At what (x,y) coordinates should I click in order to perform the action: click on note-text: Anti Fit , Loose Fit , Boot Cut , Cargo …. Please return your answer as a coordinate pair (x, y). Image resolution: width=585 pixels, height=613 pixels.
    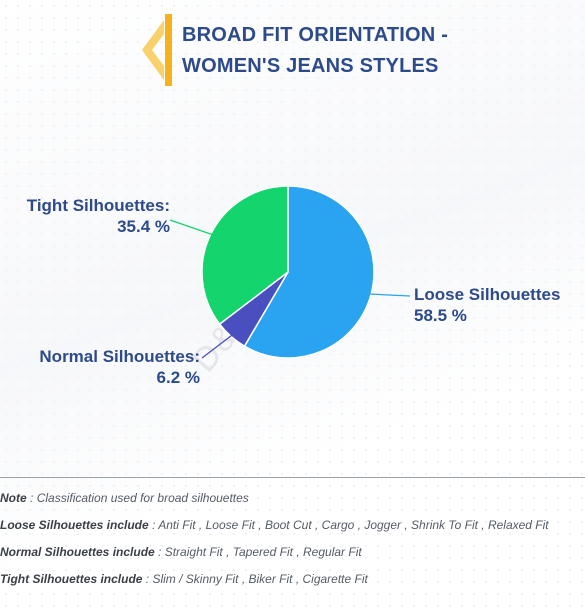
    Looking at the image, I should click on (353, 525).